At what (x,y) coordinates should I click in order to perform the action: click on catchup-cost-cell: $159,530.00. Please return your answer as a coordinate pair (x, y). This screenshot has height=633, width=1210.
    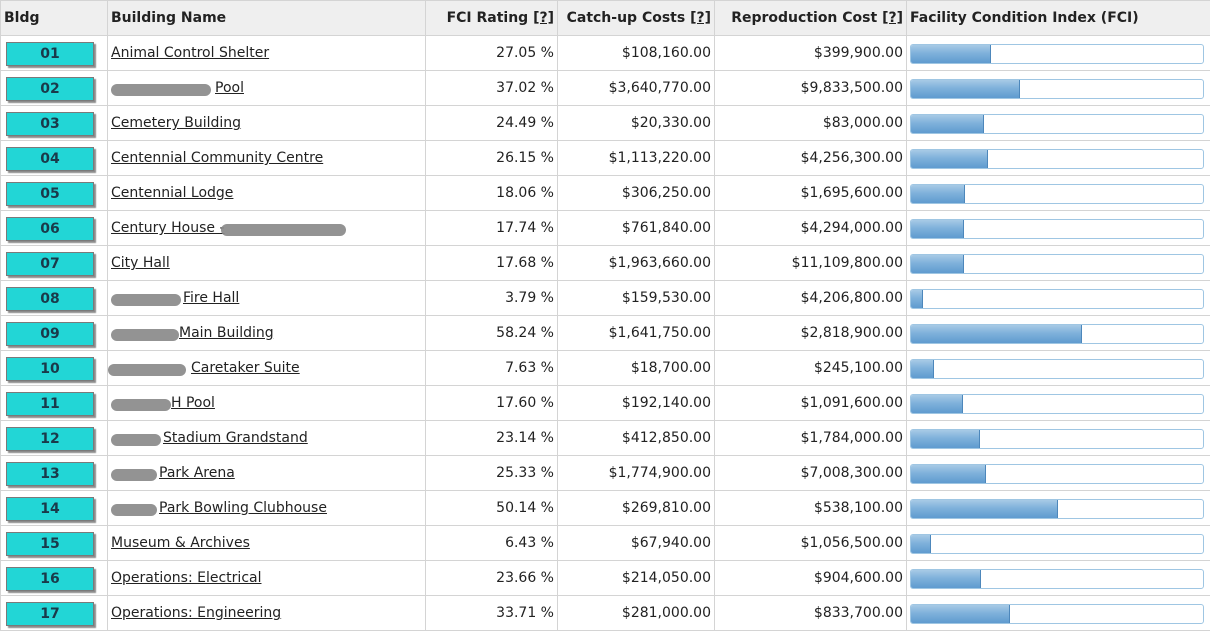
    Looking at the image, I should click on (636, 298).